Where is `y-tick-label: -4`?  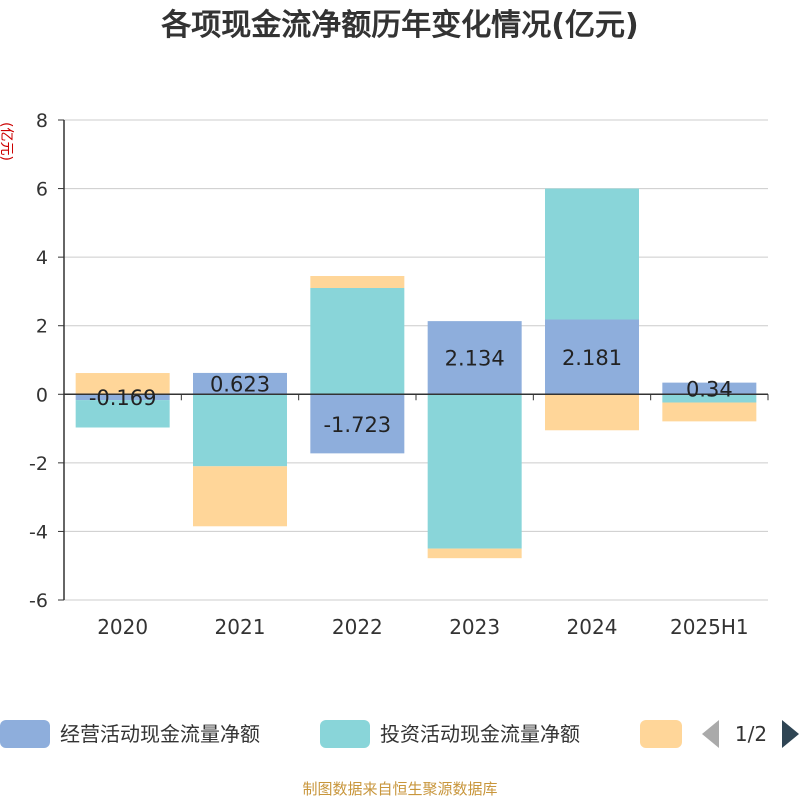
y-tick-label: -4 is located at coordinates (38, 532).